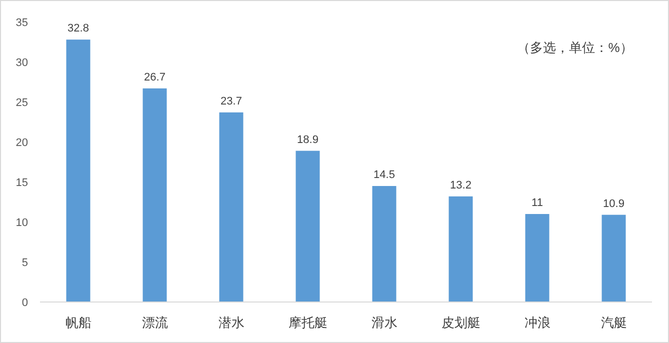 Image resolution: width=669 pixels, height=343 pixels. Describe the element at coordinates (22, 143) in the screenshot. I see `y-tick-label: 20` at that location.